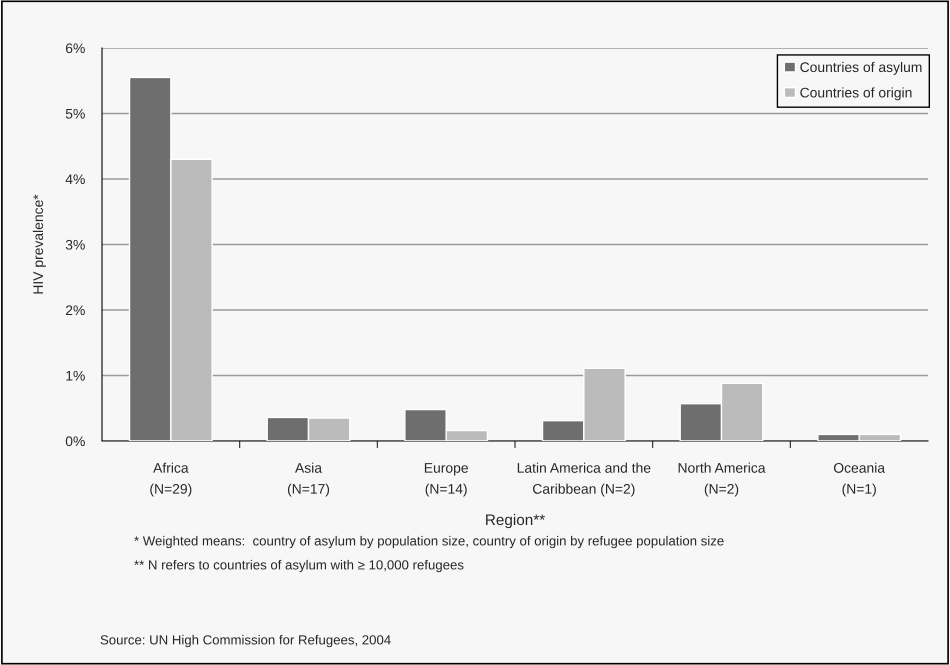  What do you see at coordinates (299, 566) in the screenshot?
I see `text: ** N refers to countries of asylum with ≥ 10,000 refugees` at bounding box center [299, 566].